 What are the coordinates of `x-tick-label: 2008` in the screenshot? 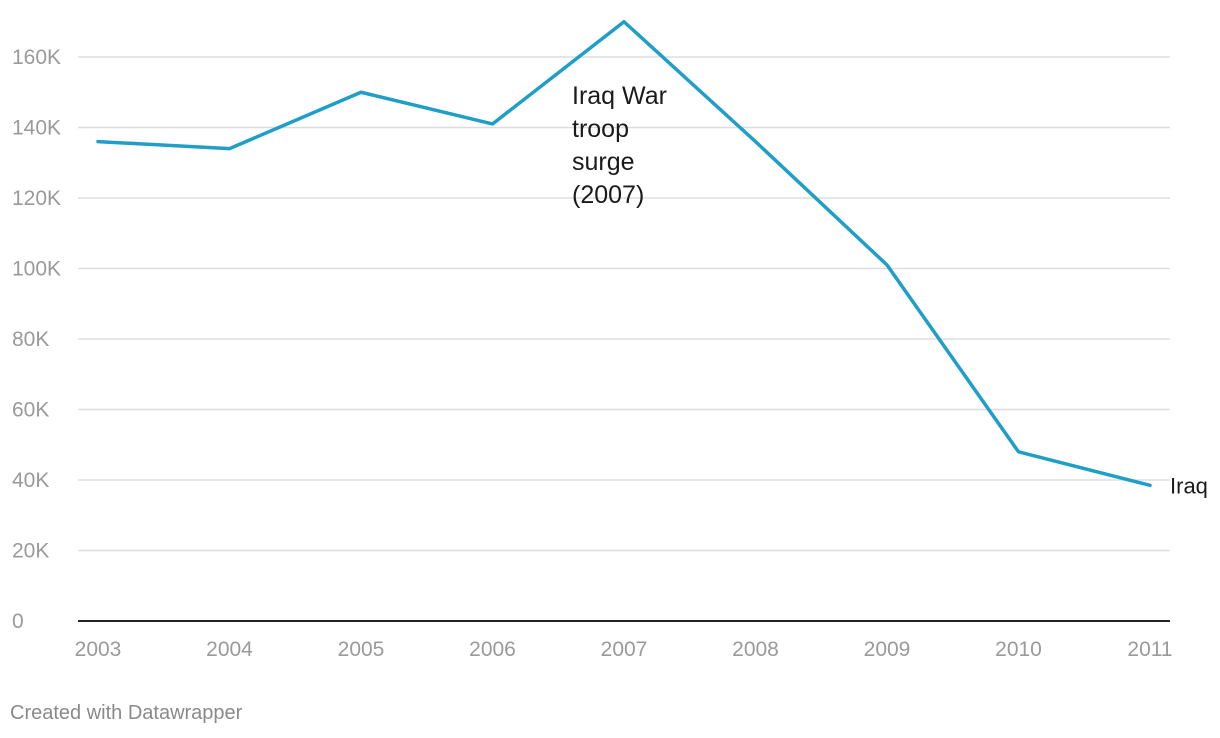 It's located at (755, 649).